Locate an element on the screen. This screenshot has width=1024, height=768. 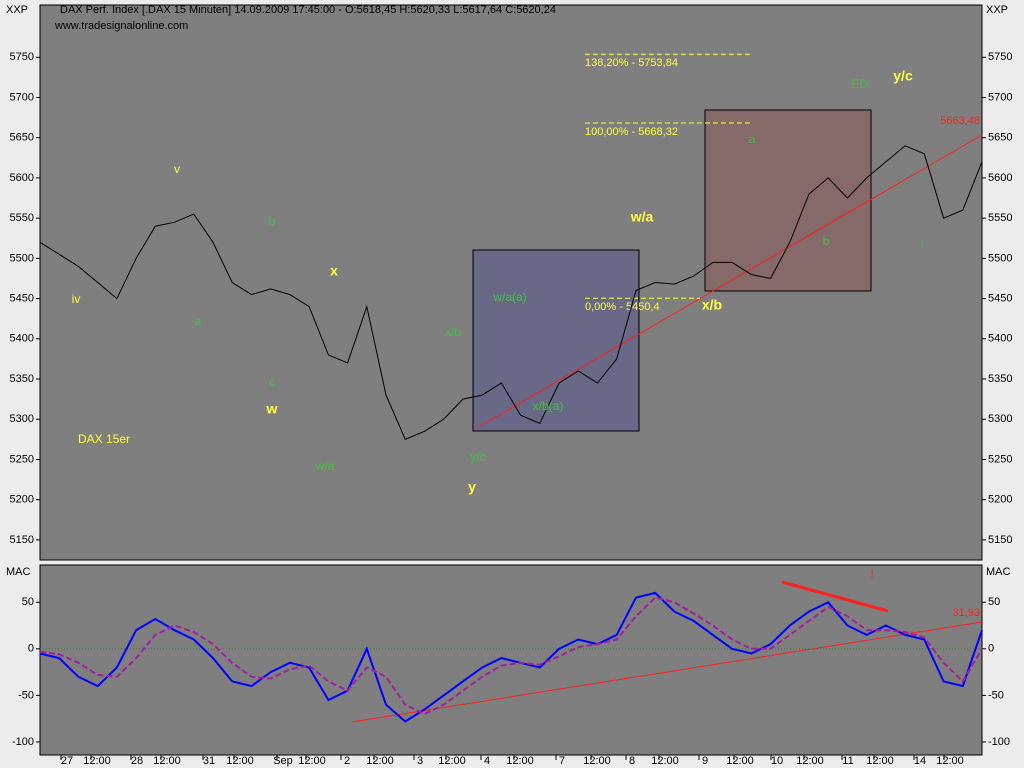
last-value-label: 5663,48 is located at coordinates (960, 121).